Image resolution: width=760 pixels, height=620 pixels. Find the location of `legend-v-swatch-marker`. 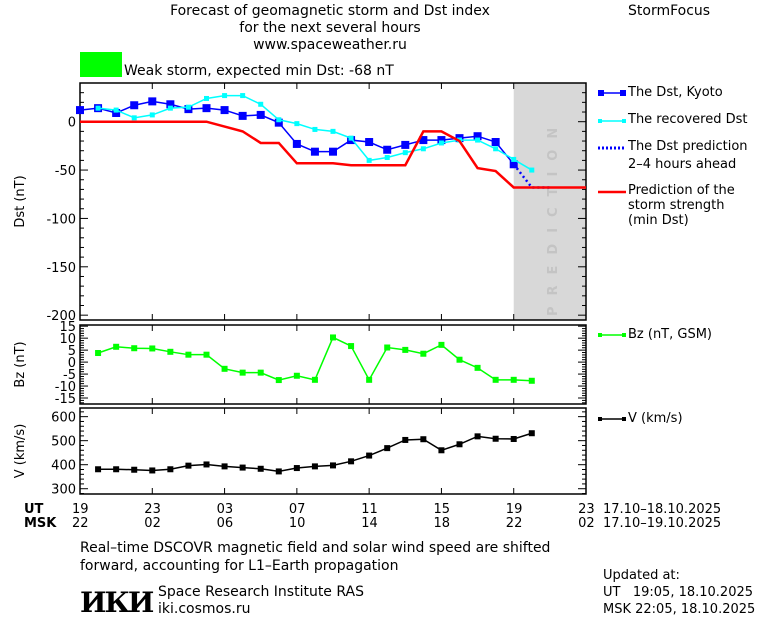

legend-v-swatch-marker is located at coordinates (624, 419).